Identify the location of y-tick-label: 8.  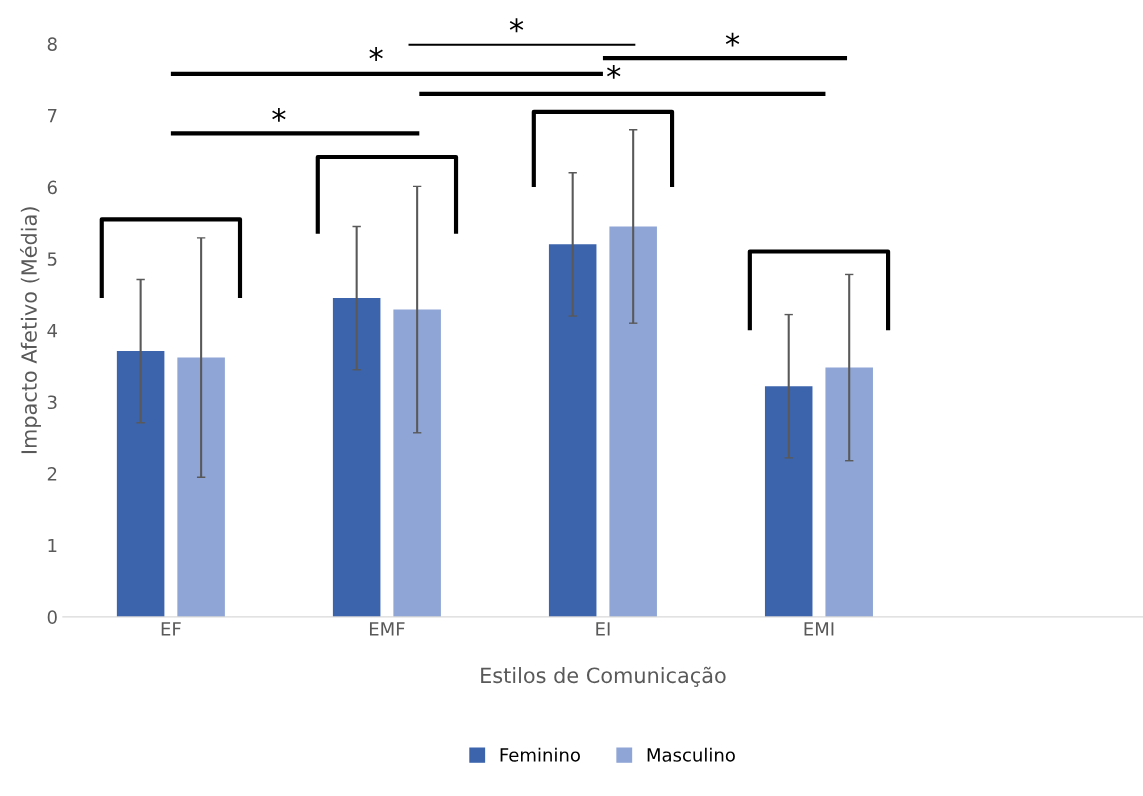
(52, 44).